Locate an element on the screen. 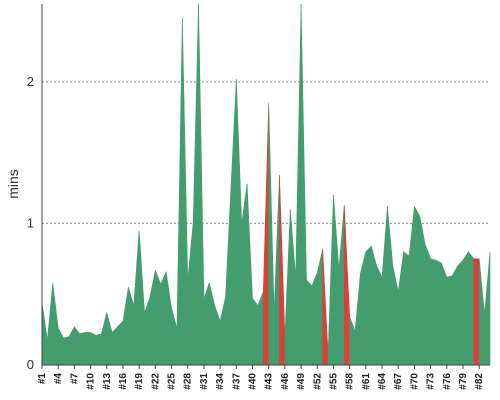 This screenshot has width=500, height=400. x-tick-label-#55: #55 is located at coordinates (333, 381).